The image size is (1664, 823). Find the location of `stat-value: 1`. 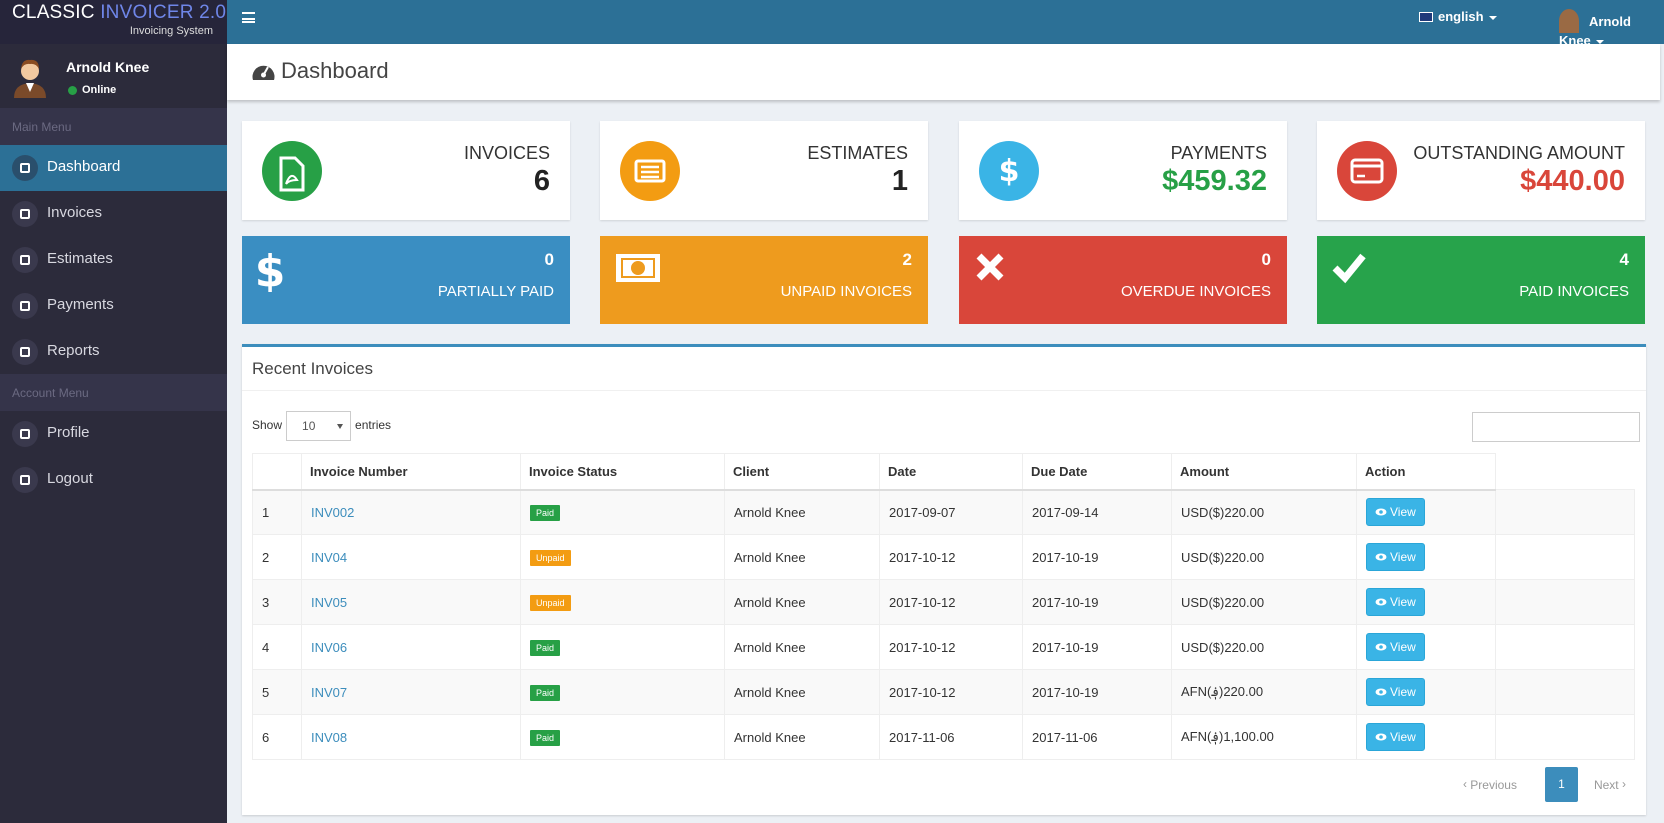

stat-value: 1 is located at coordinates (899, 181).